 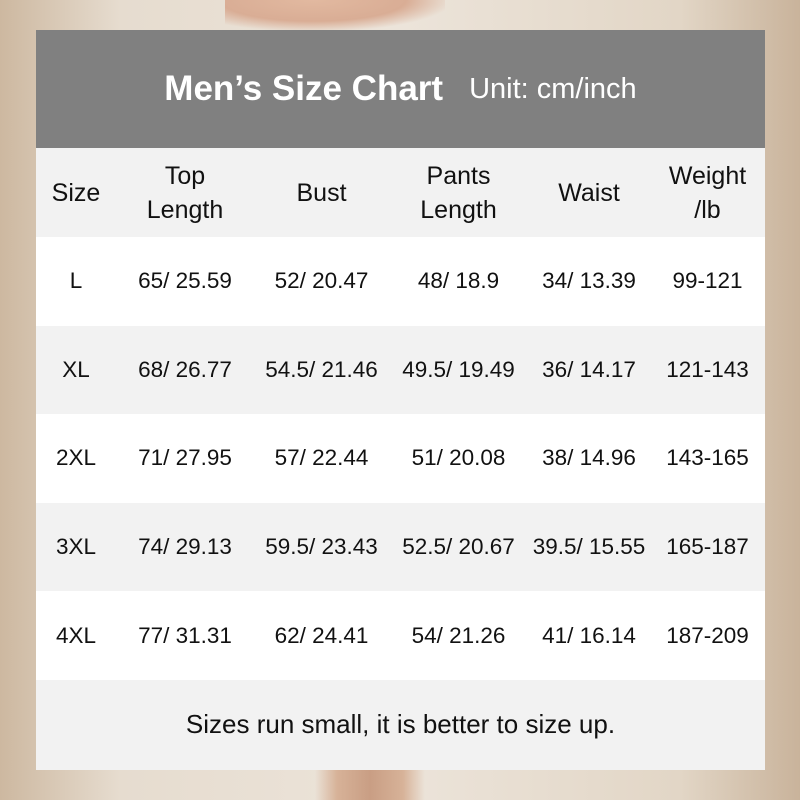 What do you see at coordinates (589, 370) in the screenshot?
I see `table-cell: 36/ 14.17` at bounding box center [589, 370].